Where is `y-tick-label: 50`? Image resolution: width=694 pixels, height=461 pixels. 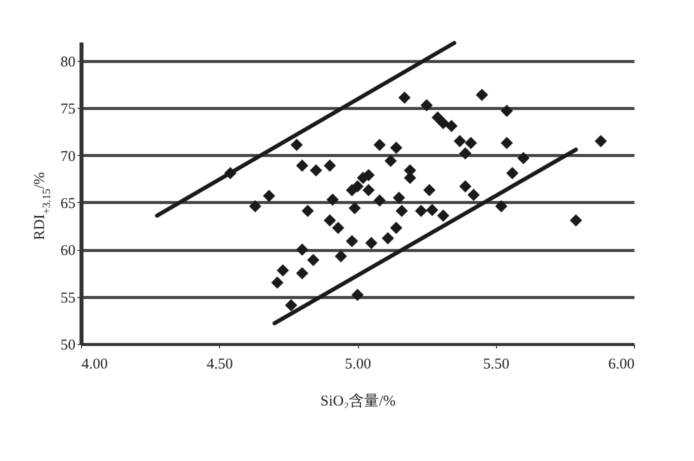
y-tick-label: 50 is located at coordinates (68, 346).